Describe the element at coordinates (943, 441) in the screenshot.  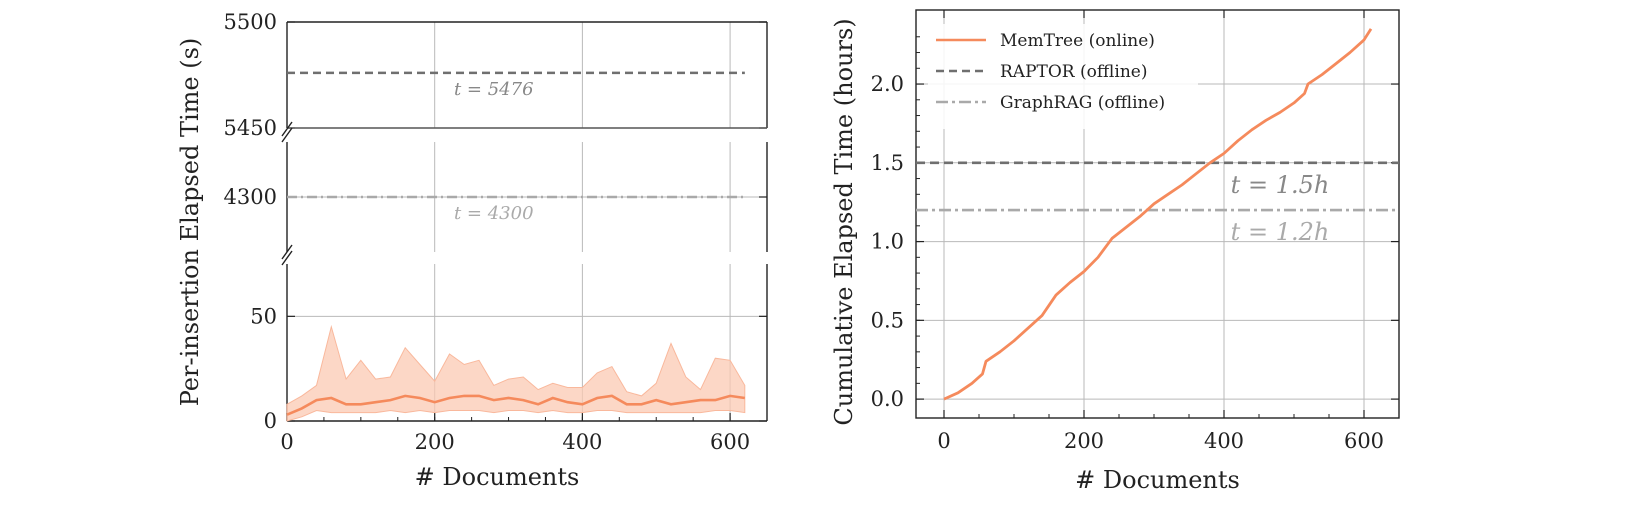
I see `right-xtick-label: 0` at that location.